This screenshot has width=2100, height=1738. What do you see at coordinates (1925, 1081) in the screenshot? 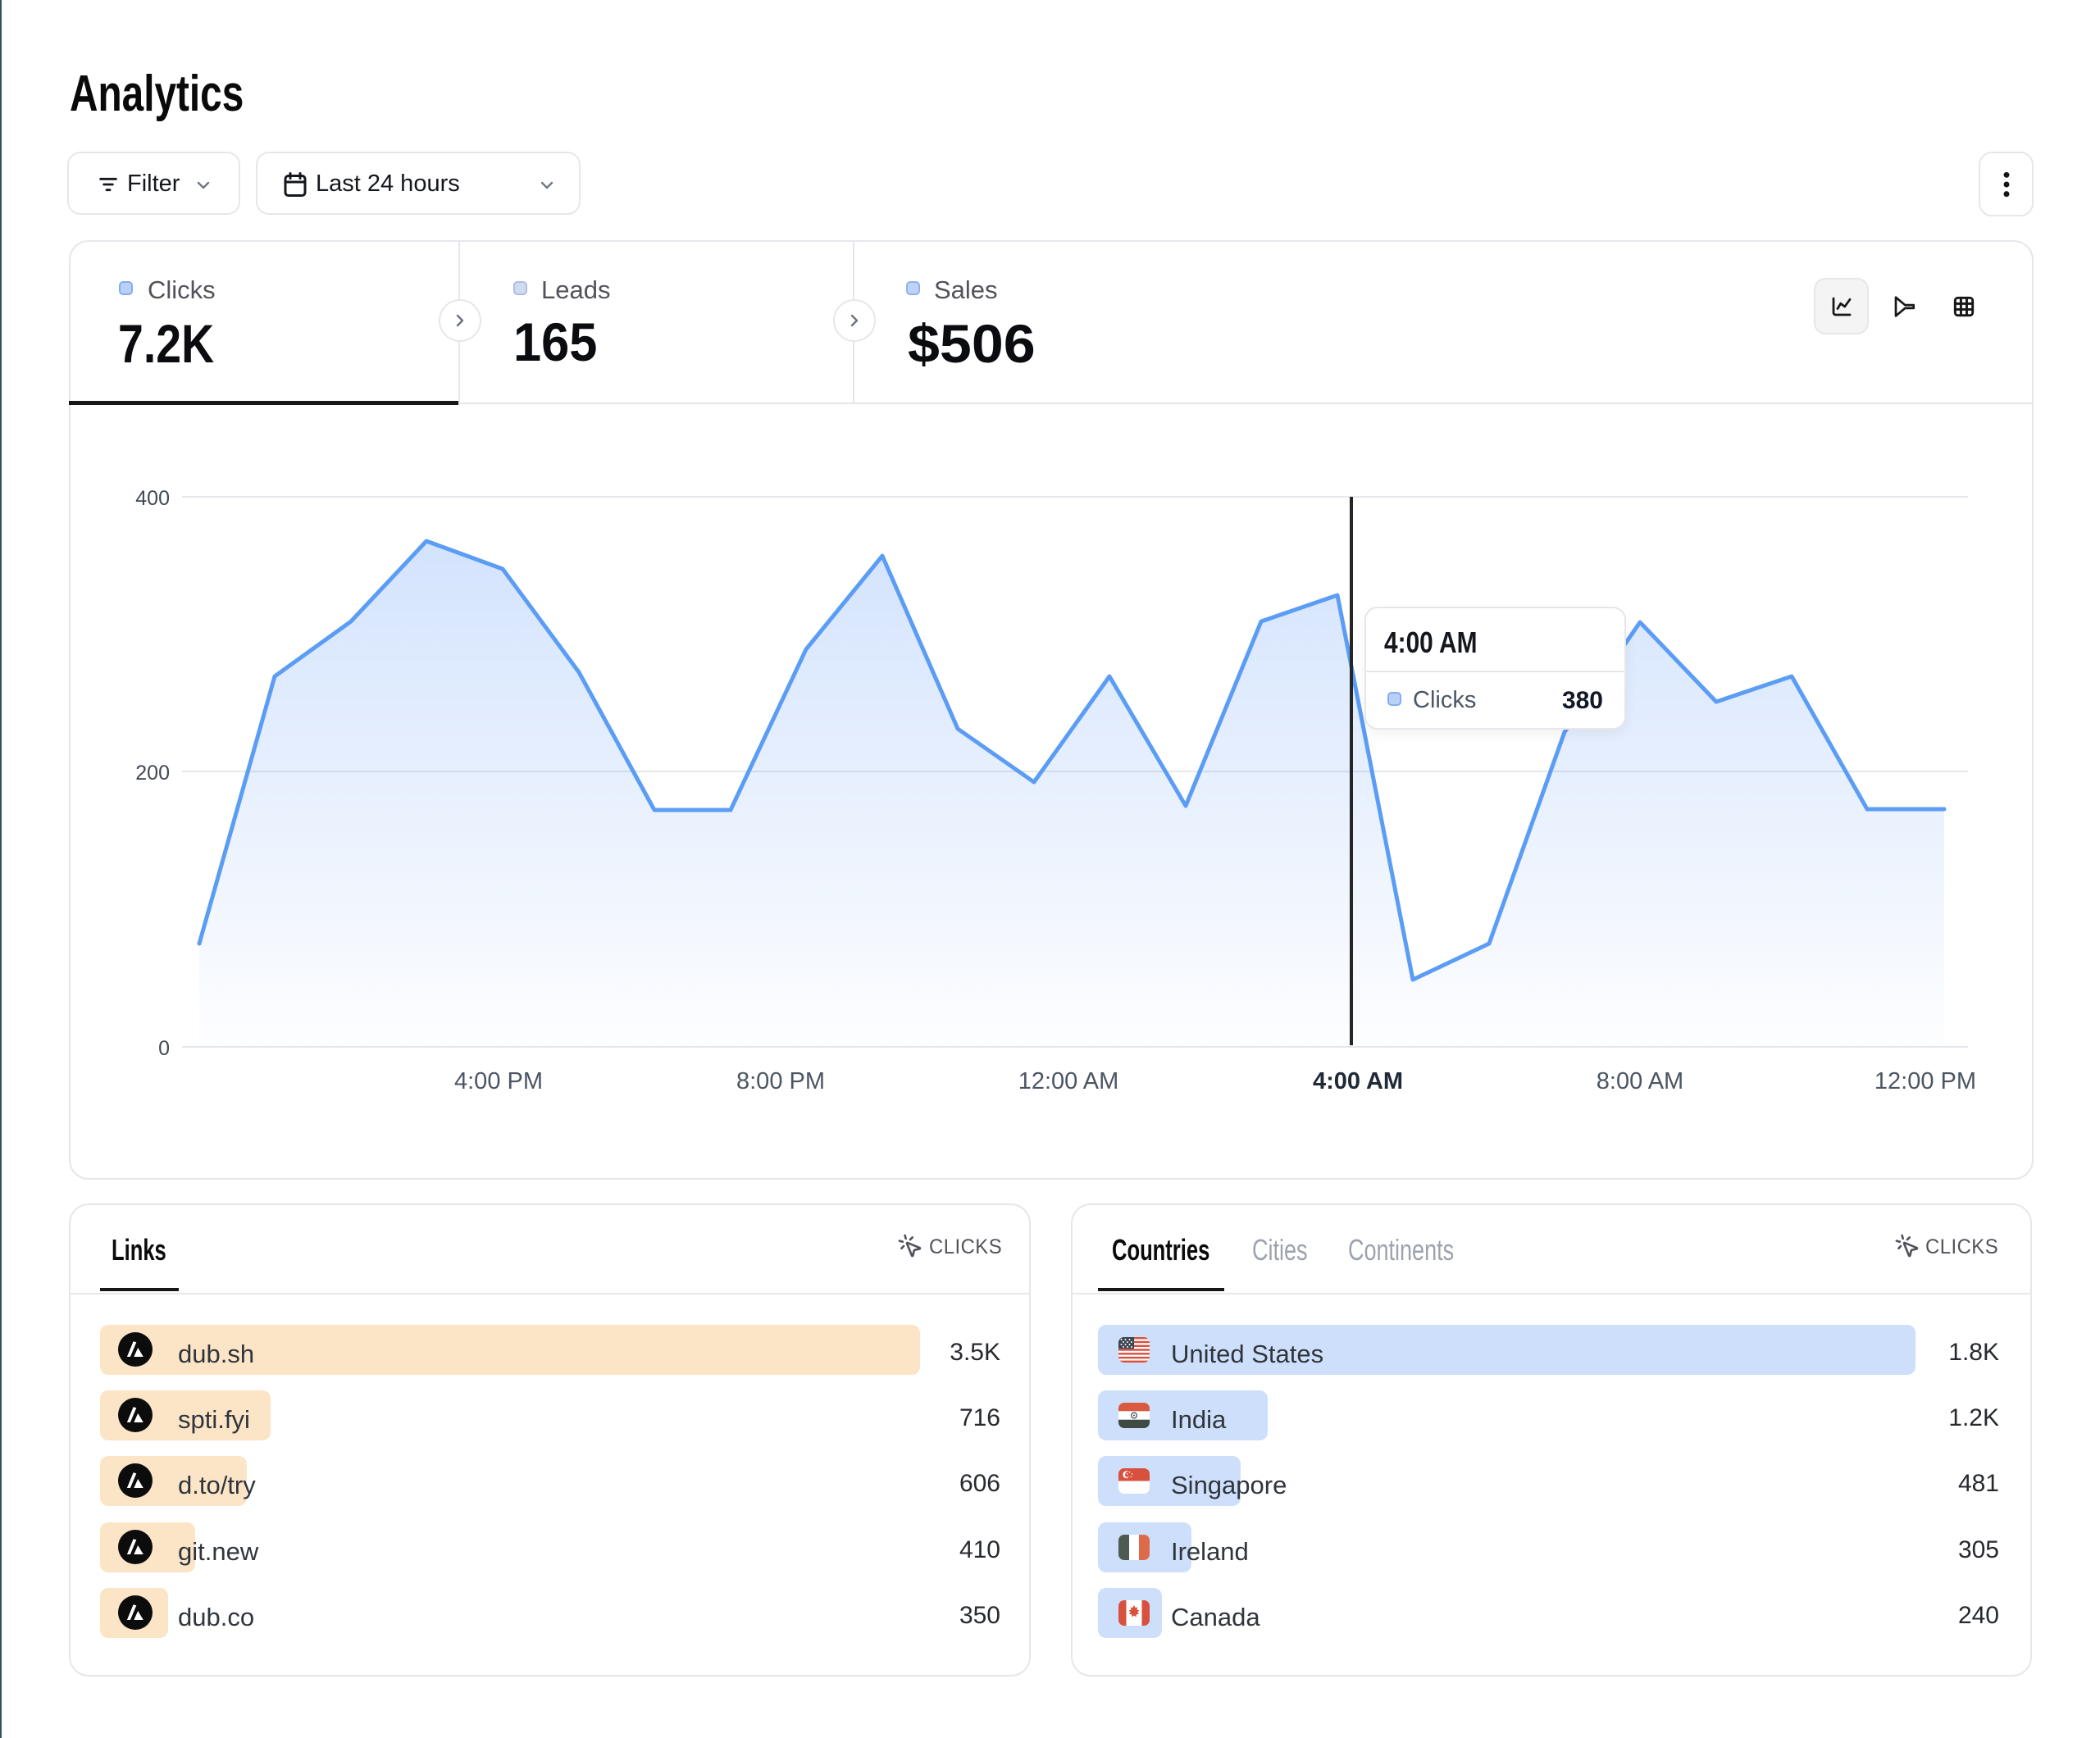
I see `svg-text: 12:00 PM` at bounding box center [1925, 1081].